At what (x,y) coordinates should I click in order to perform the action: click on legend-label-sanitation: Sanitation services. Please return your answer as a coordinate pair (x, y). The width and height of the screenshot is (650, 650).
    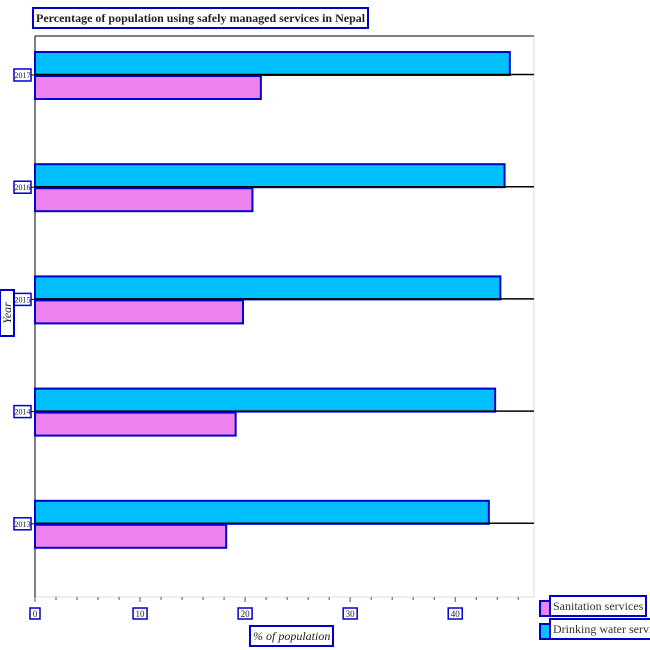
    Looking at the image, I should click on (598, 606).